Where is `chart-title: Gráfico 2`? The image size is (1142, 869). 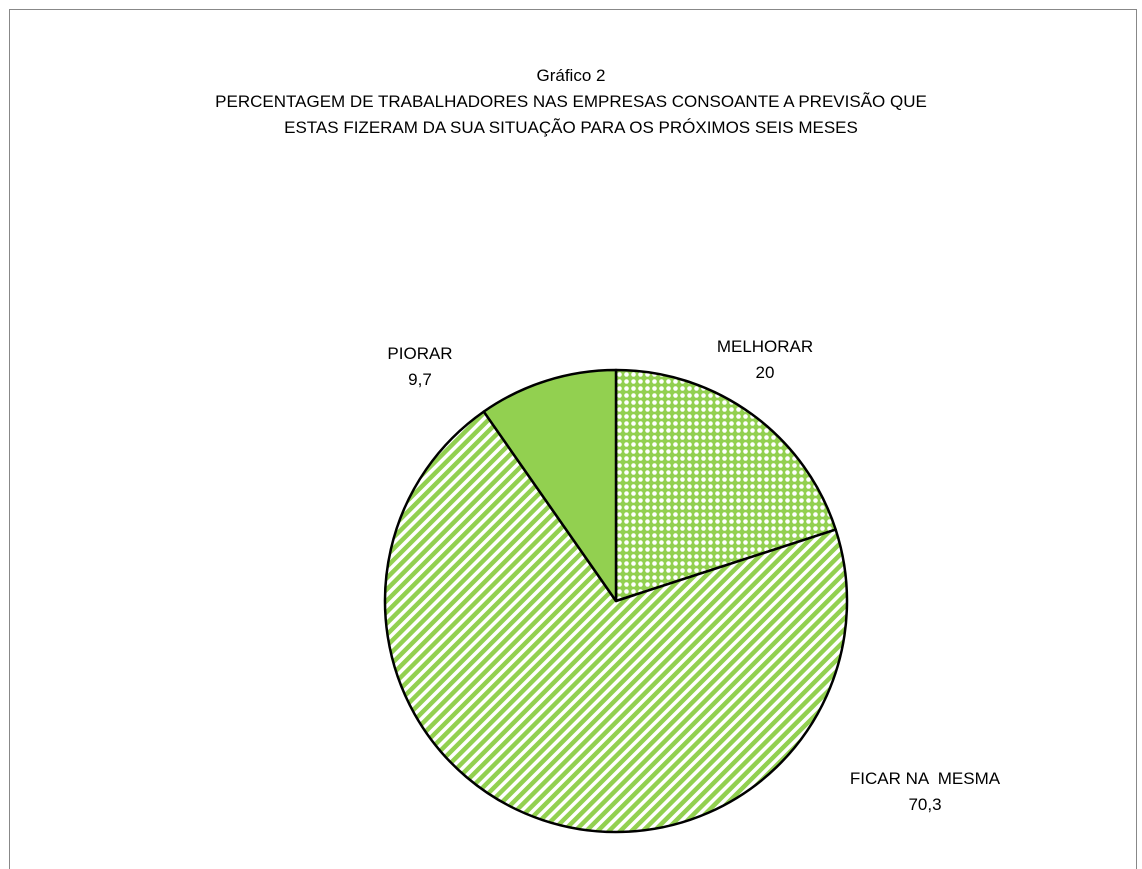
chart-title: Gráfico 2 is located at coordinates (571, 75).